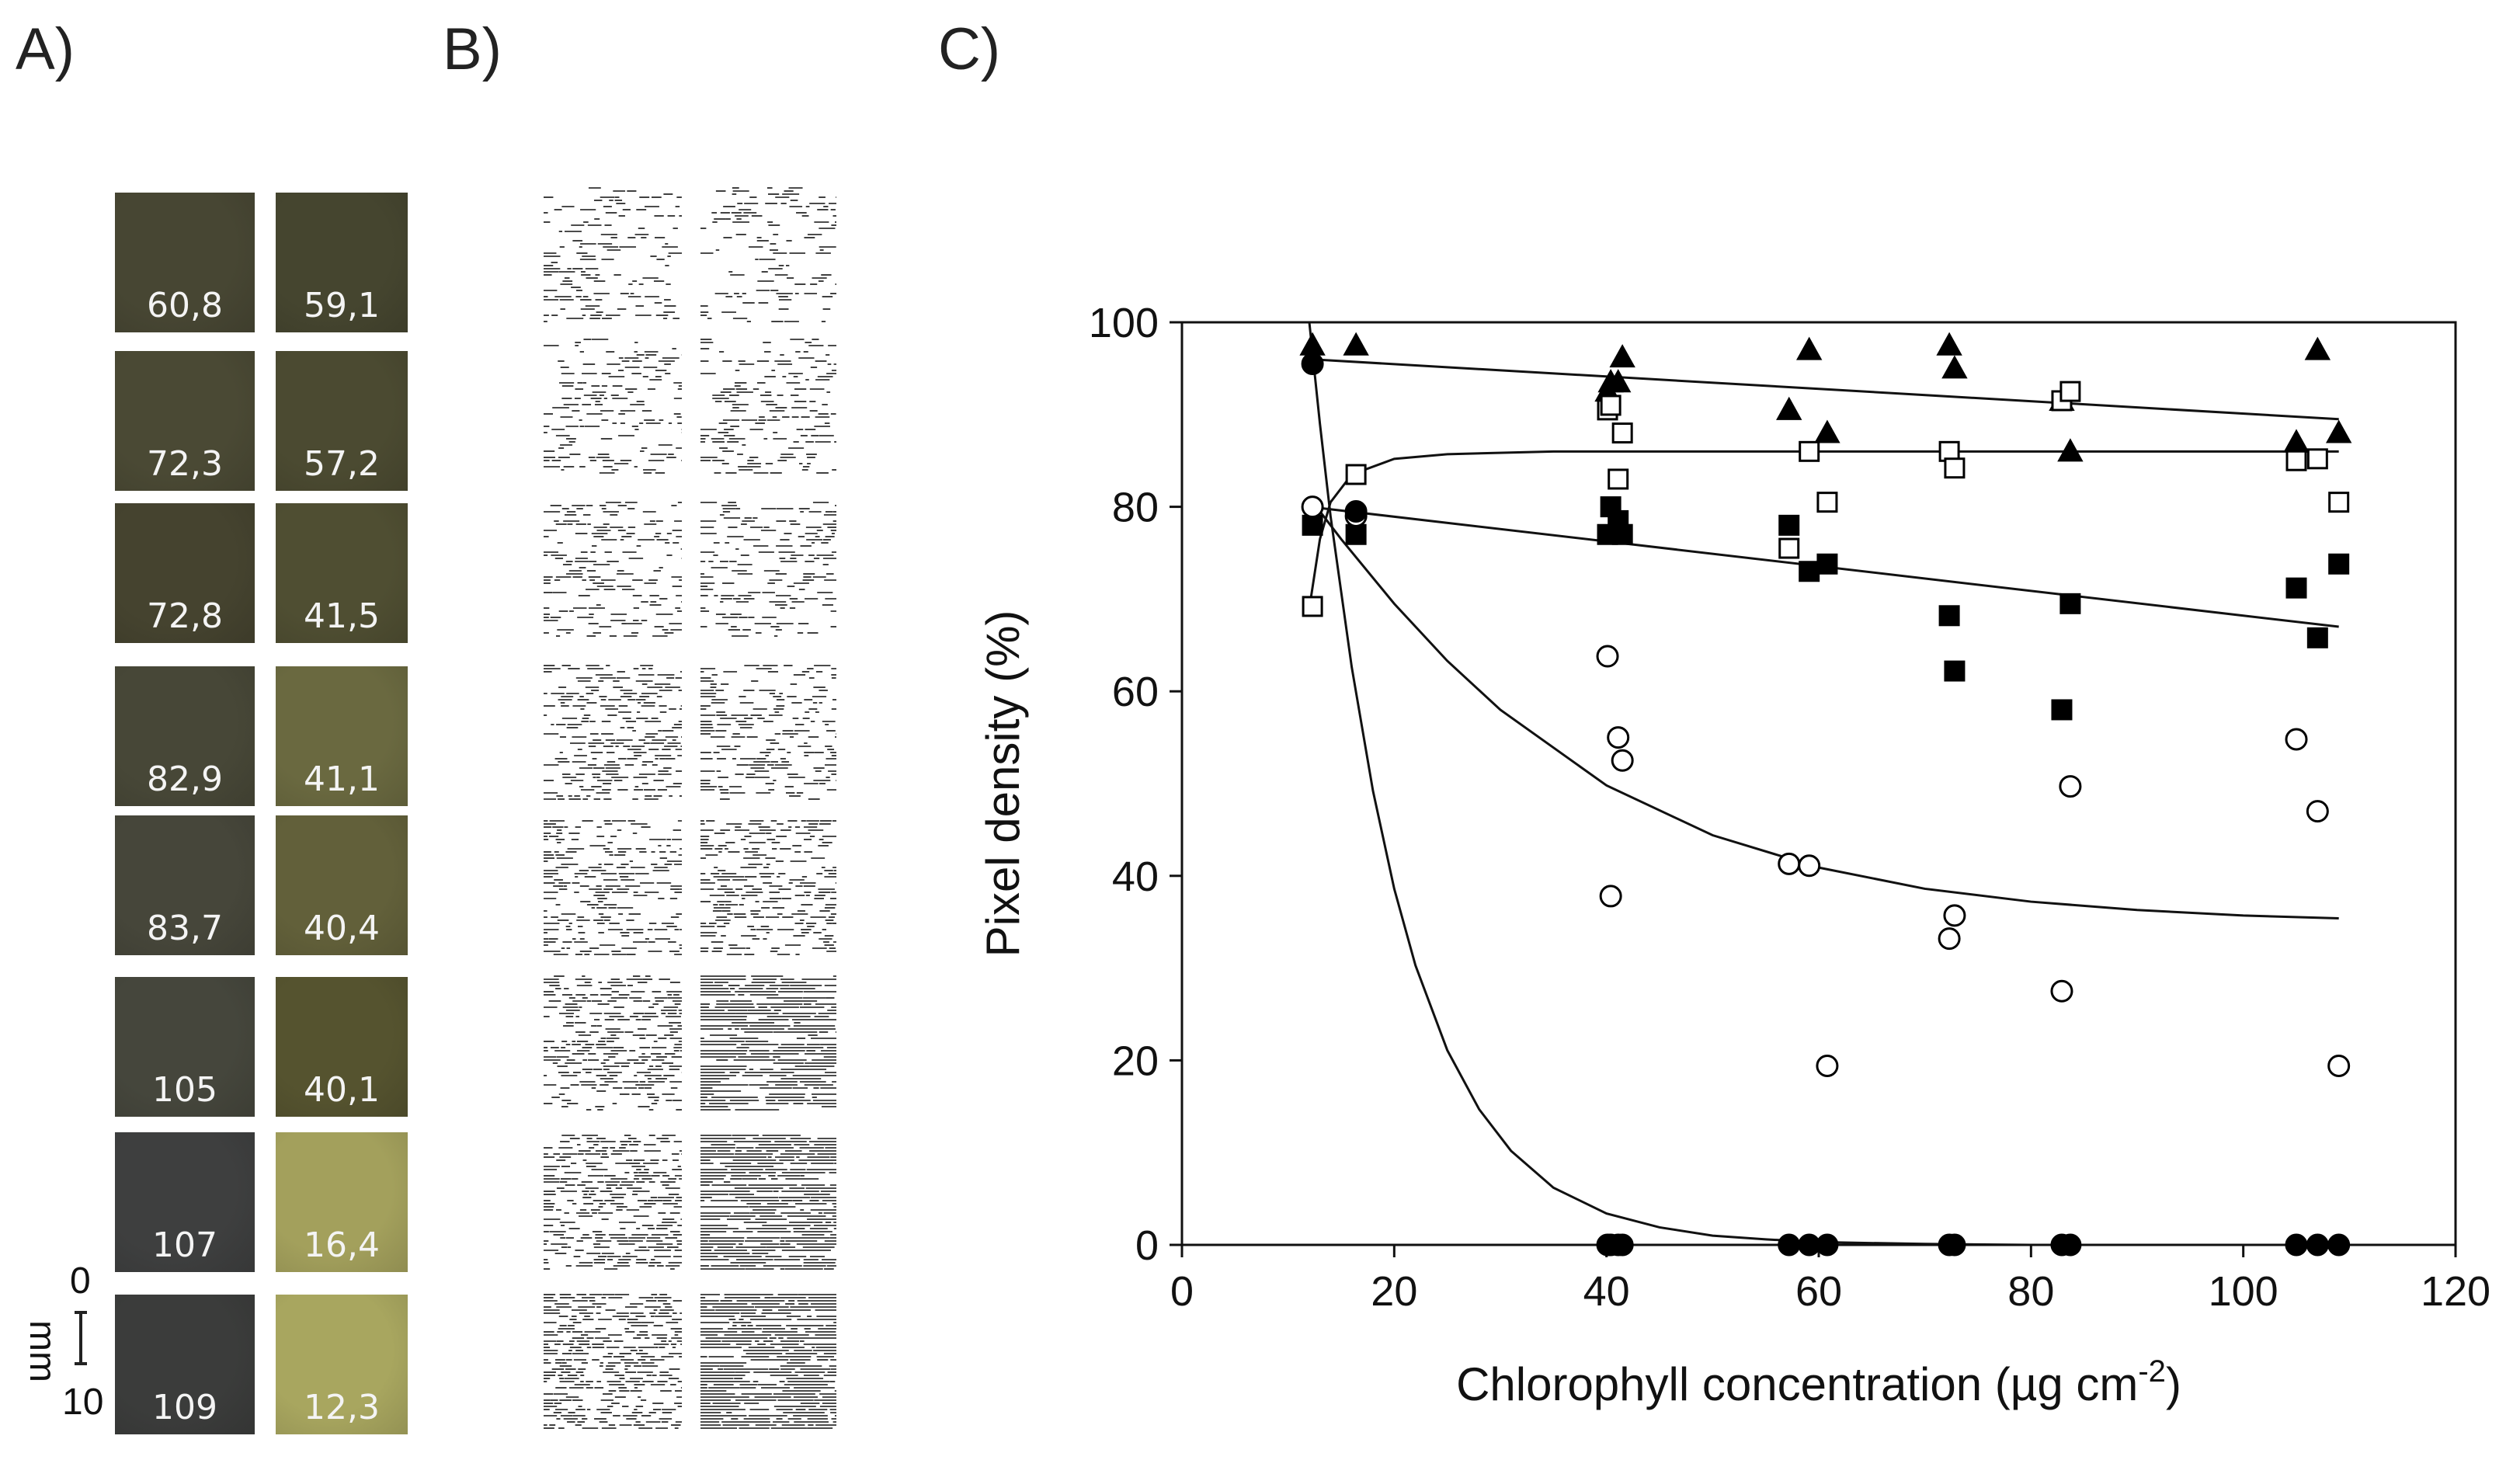  What do you see at coordinates (1135, 876) in the screenshot?
I see `y-tick-label: 40` at bounding box center [1135, 876].